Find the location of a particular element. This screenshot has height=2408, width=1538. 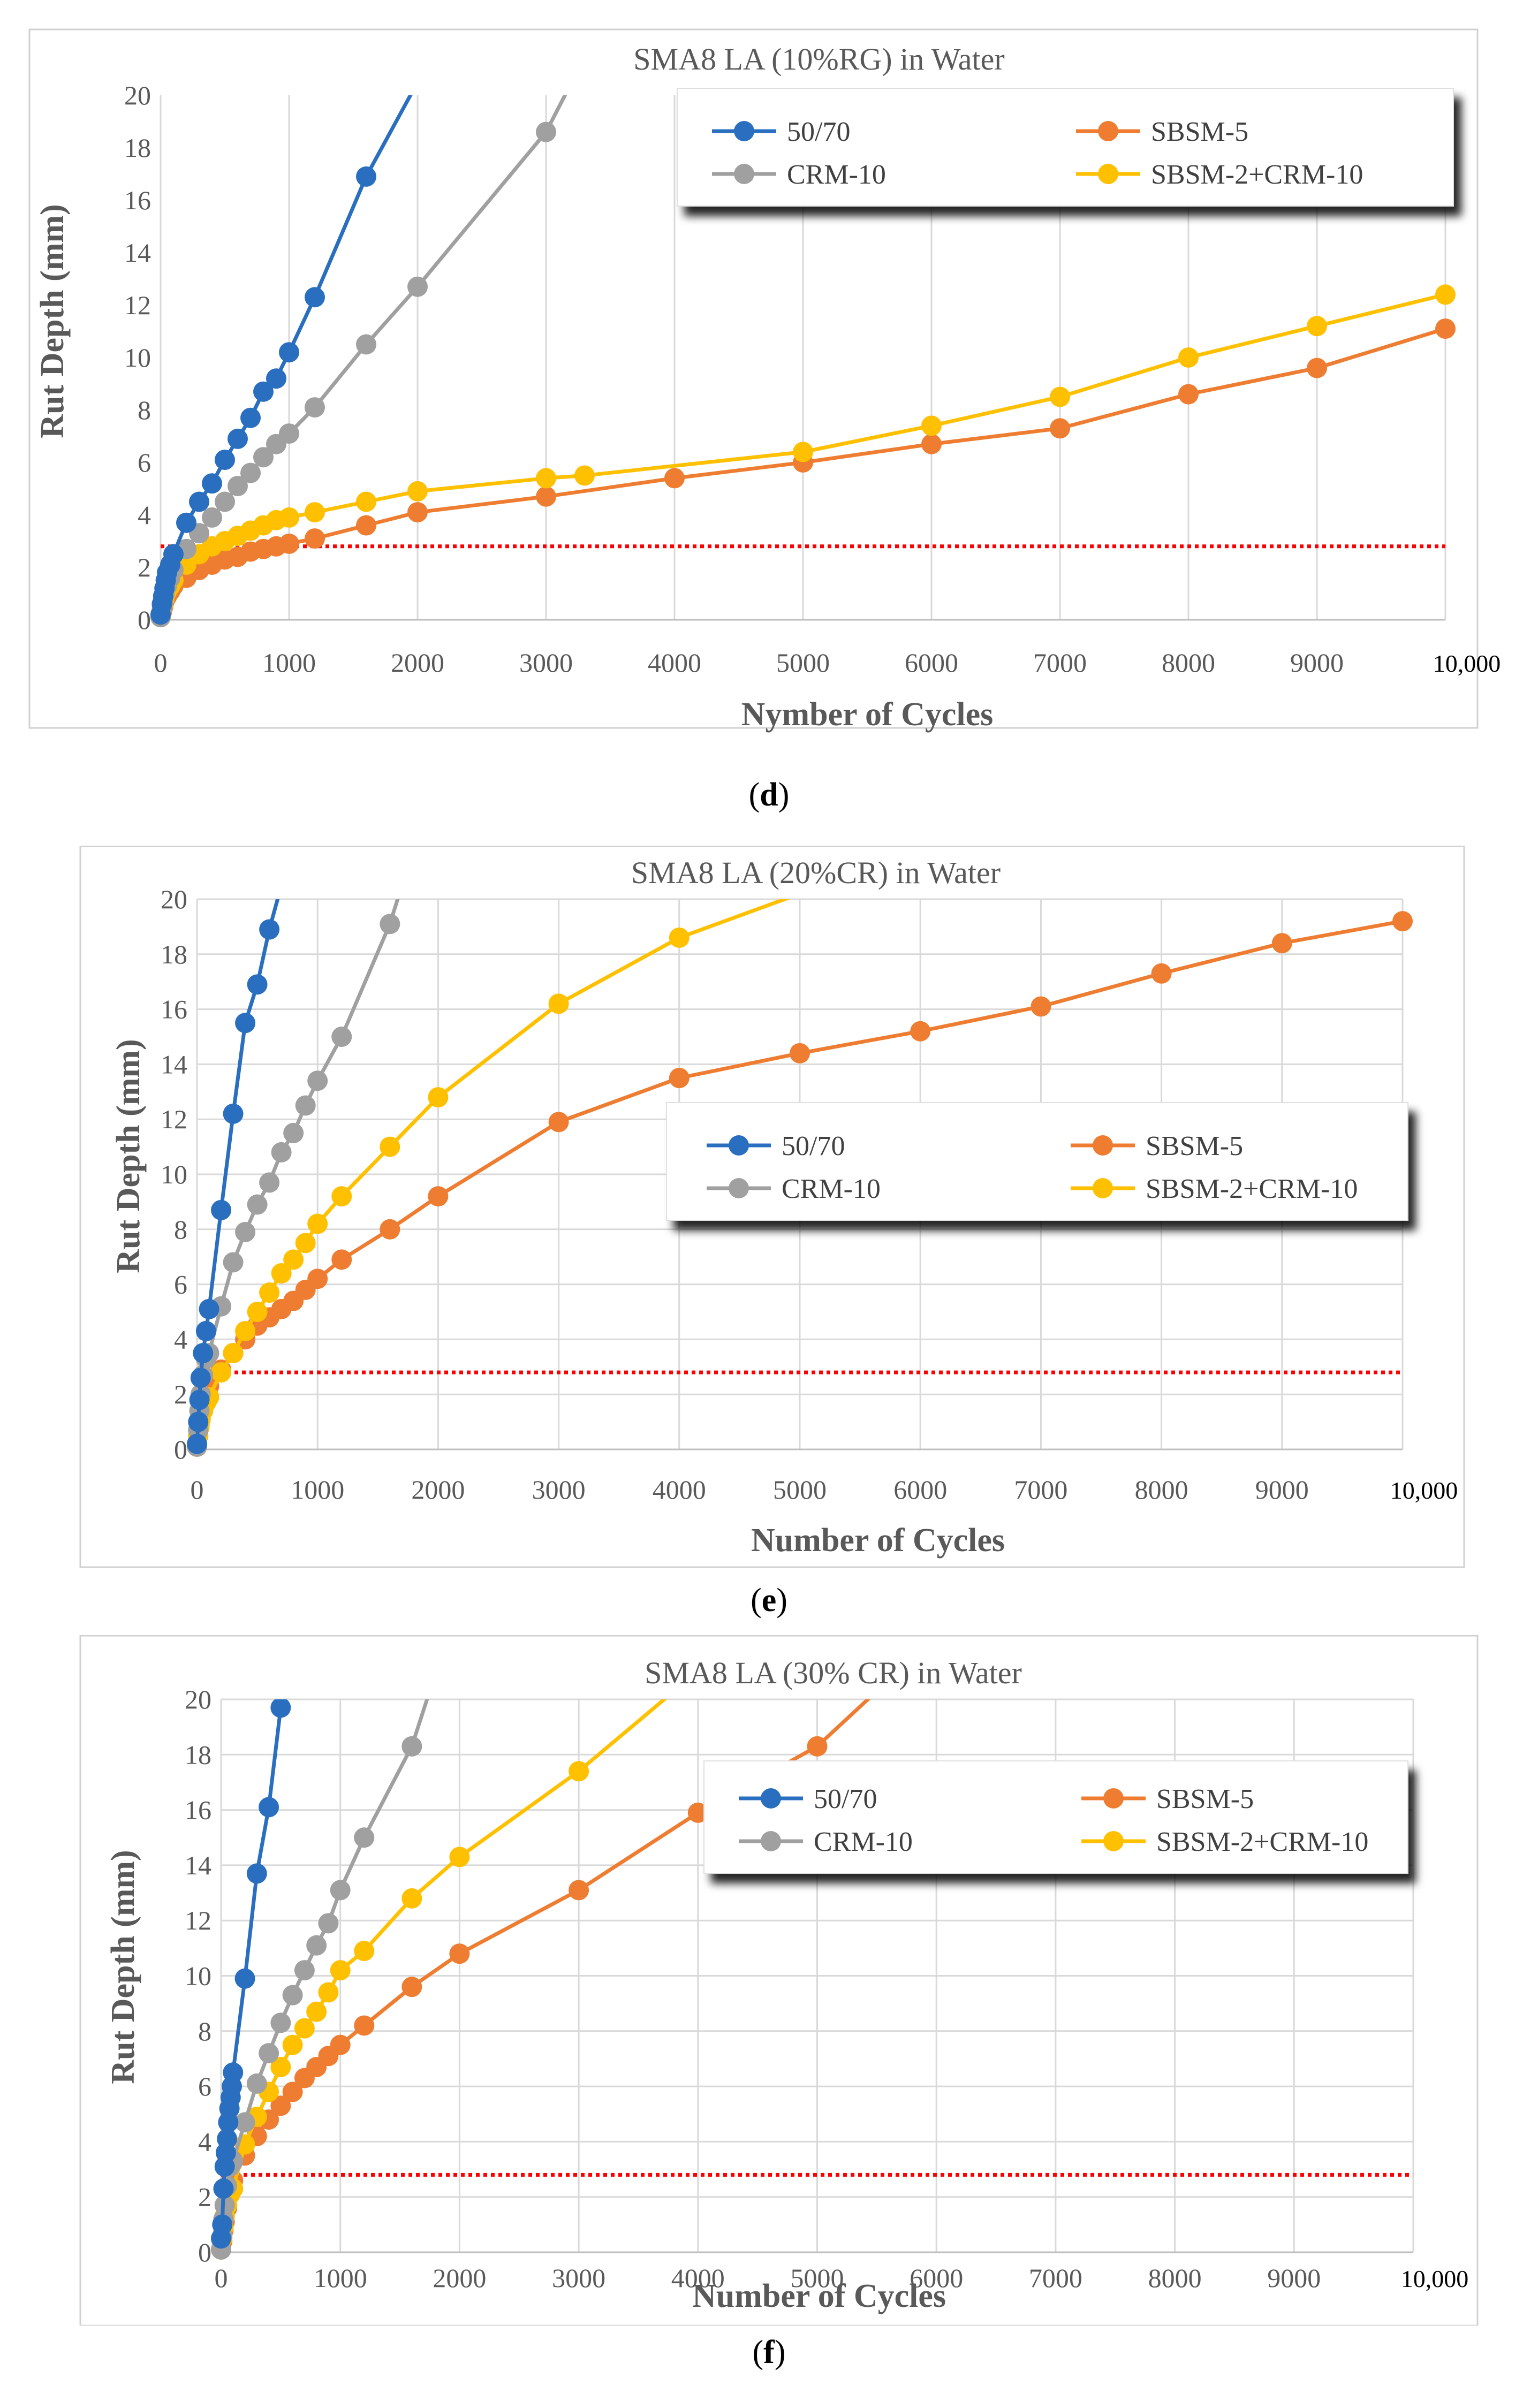

caption-d-letter: d is located at coordinates (769, 795).